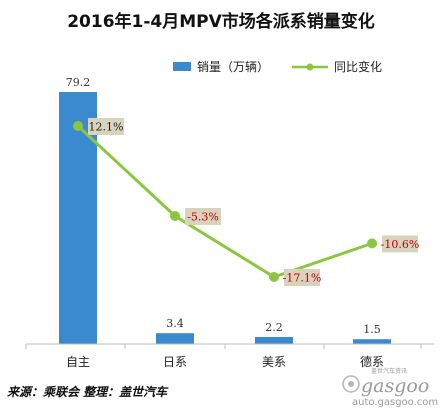 This screenshot has height=410, width=442. Describe the element at coordinates (223, 346) in the screenshot. I see `x-axis-ticks` at that location.